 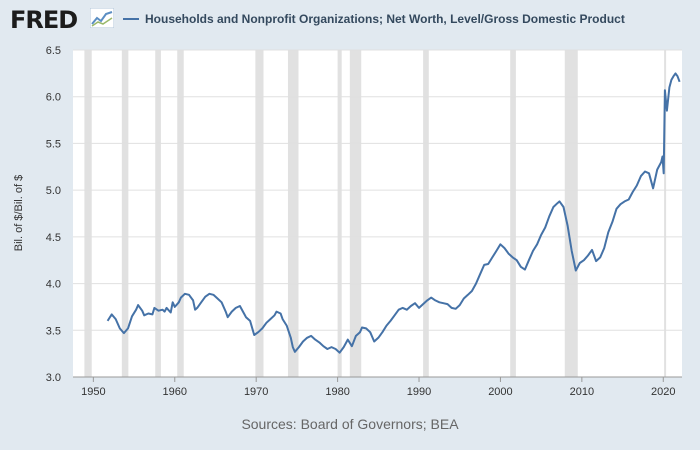 What do you see at coordinates (53, 285) in the screenshot?
I see `y-tick-label: 4.0` at bounding box center [53, 285].